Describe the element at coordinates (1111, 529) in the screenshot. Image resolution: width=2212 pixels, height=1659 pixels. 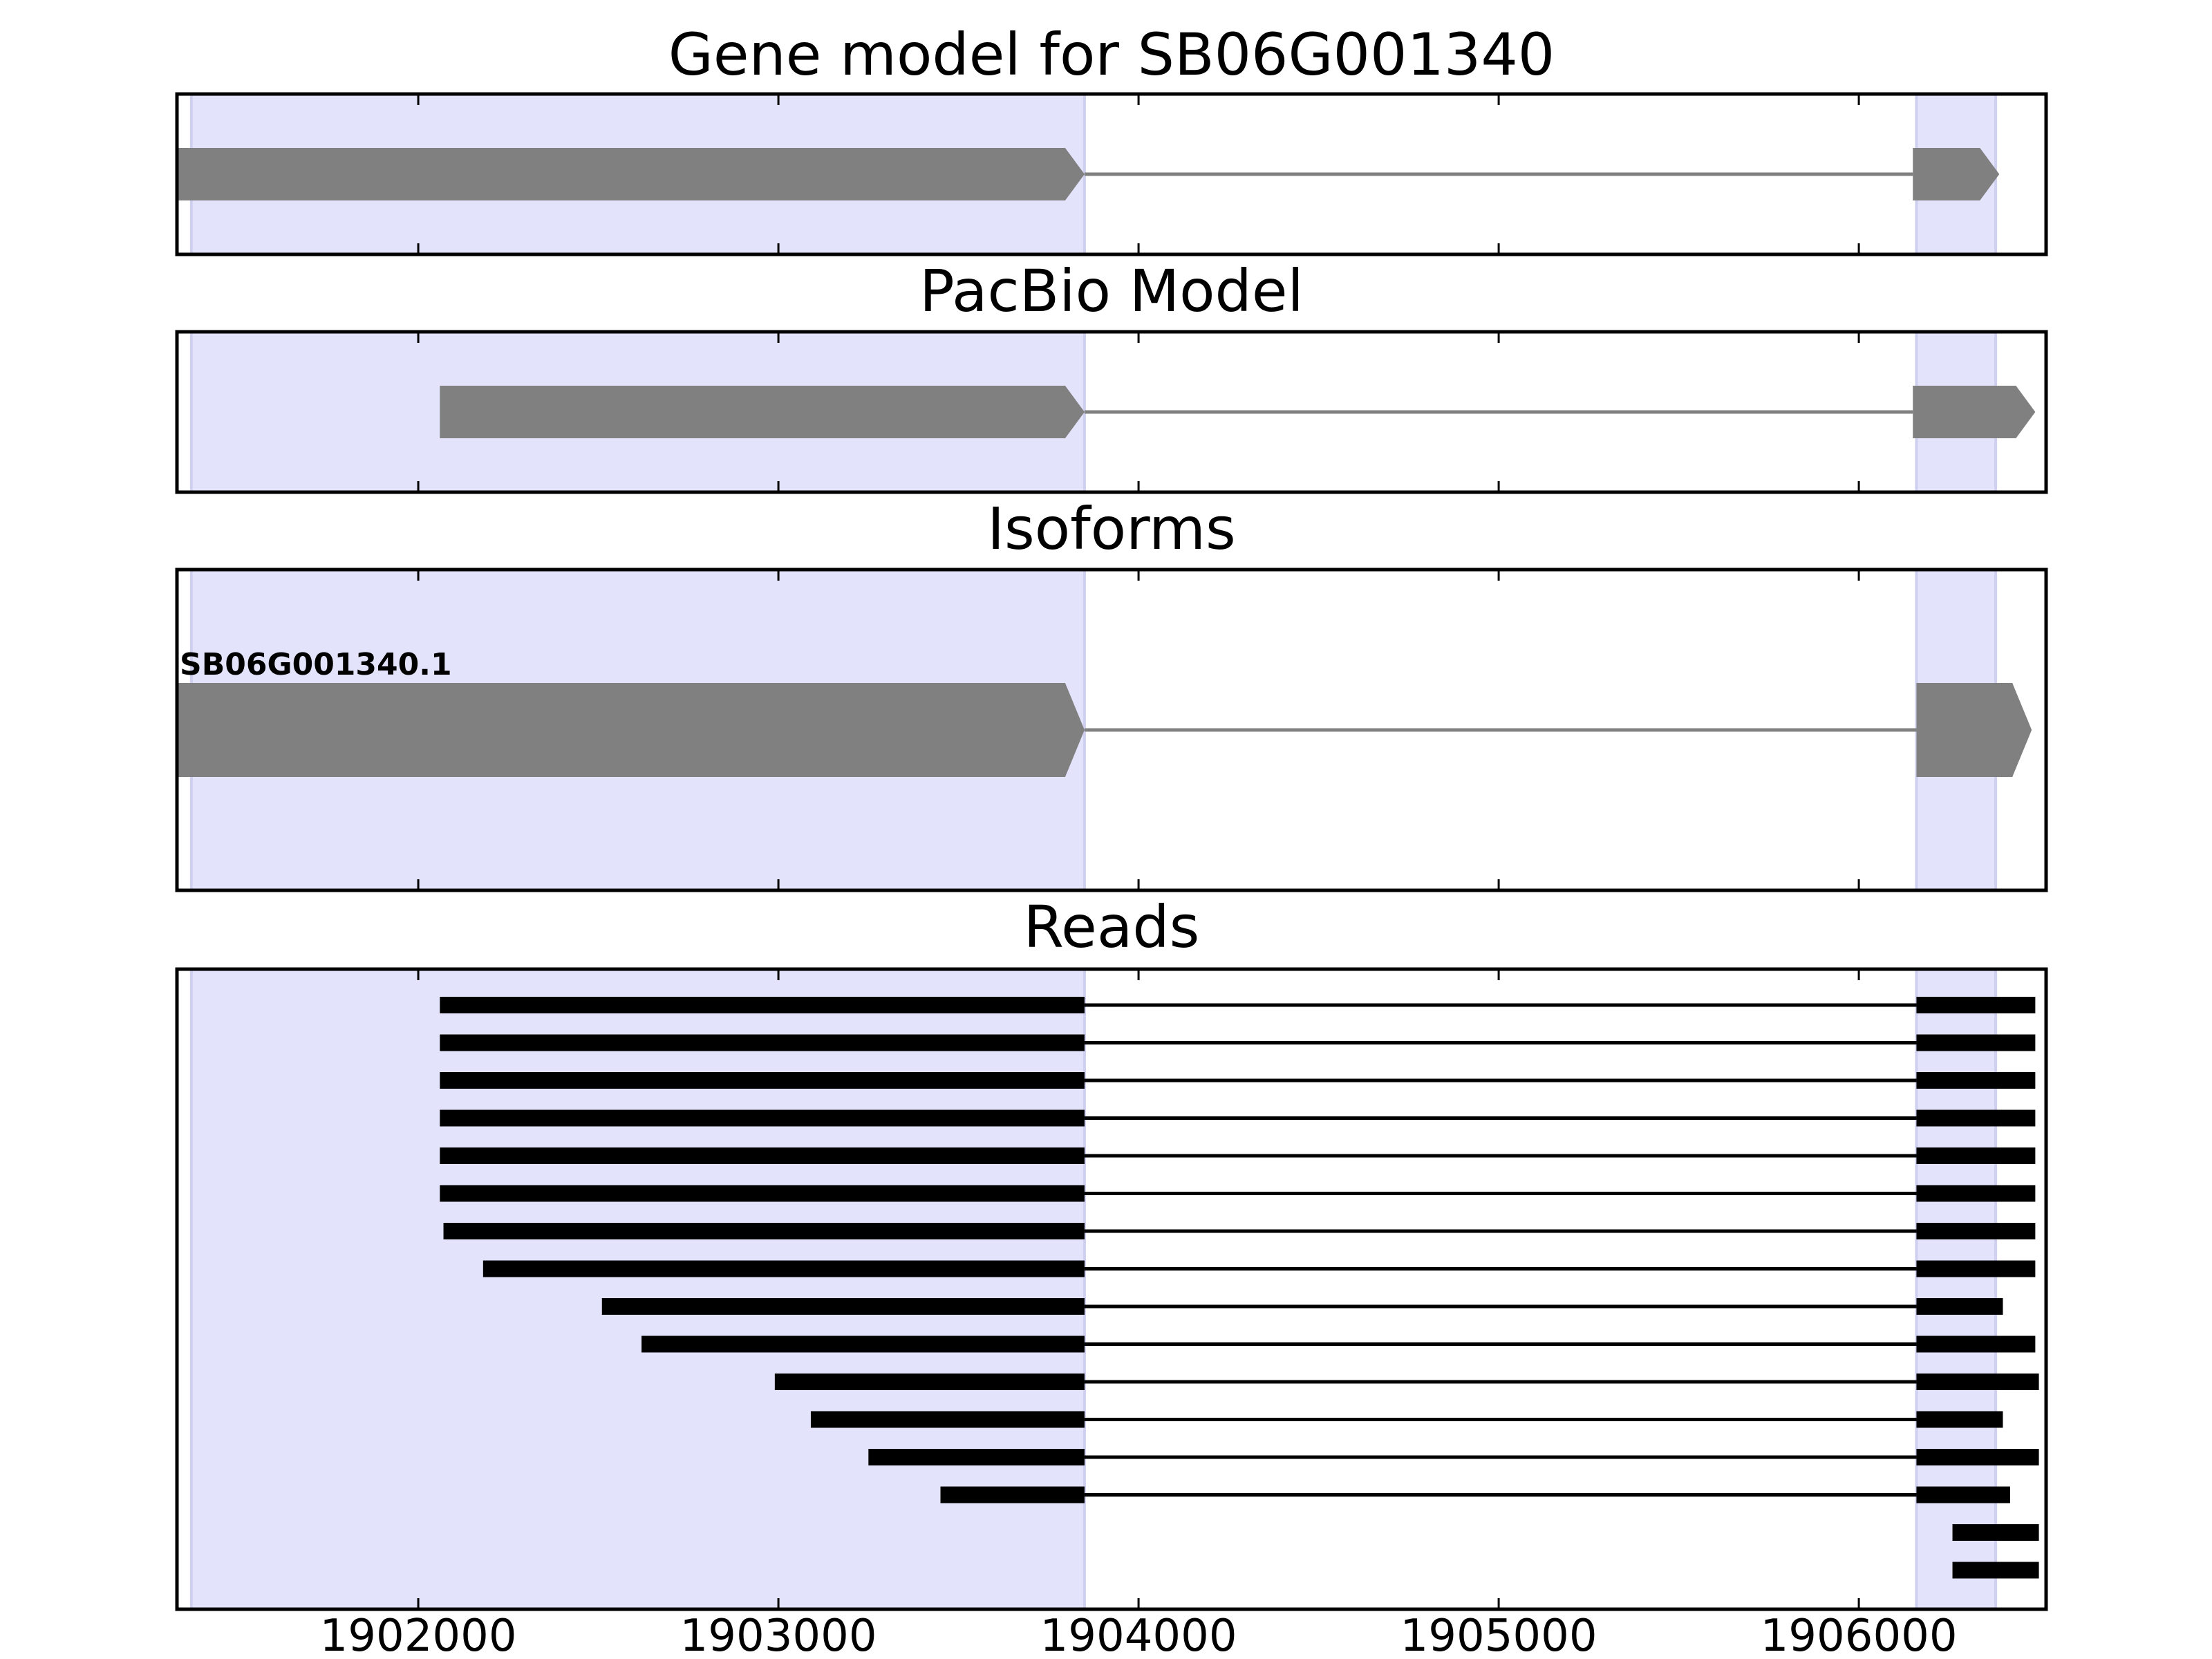
I see `panel-title: Isoforms` at that location.